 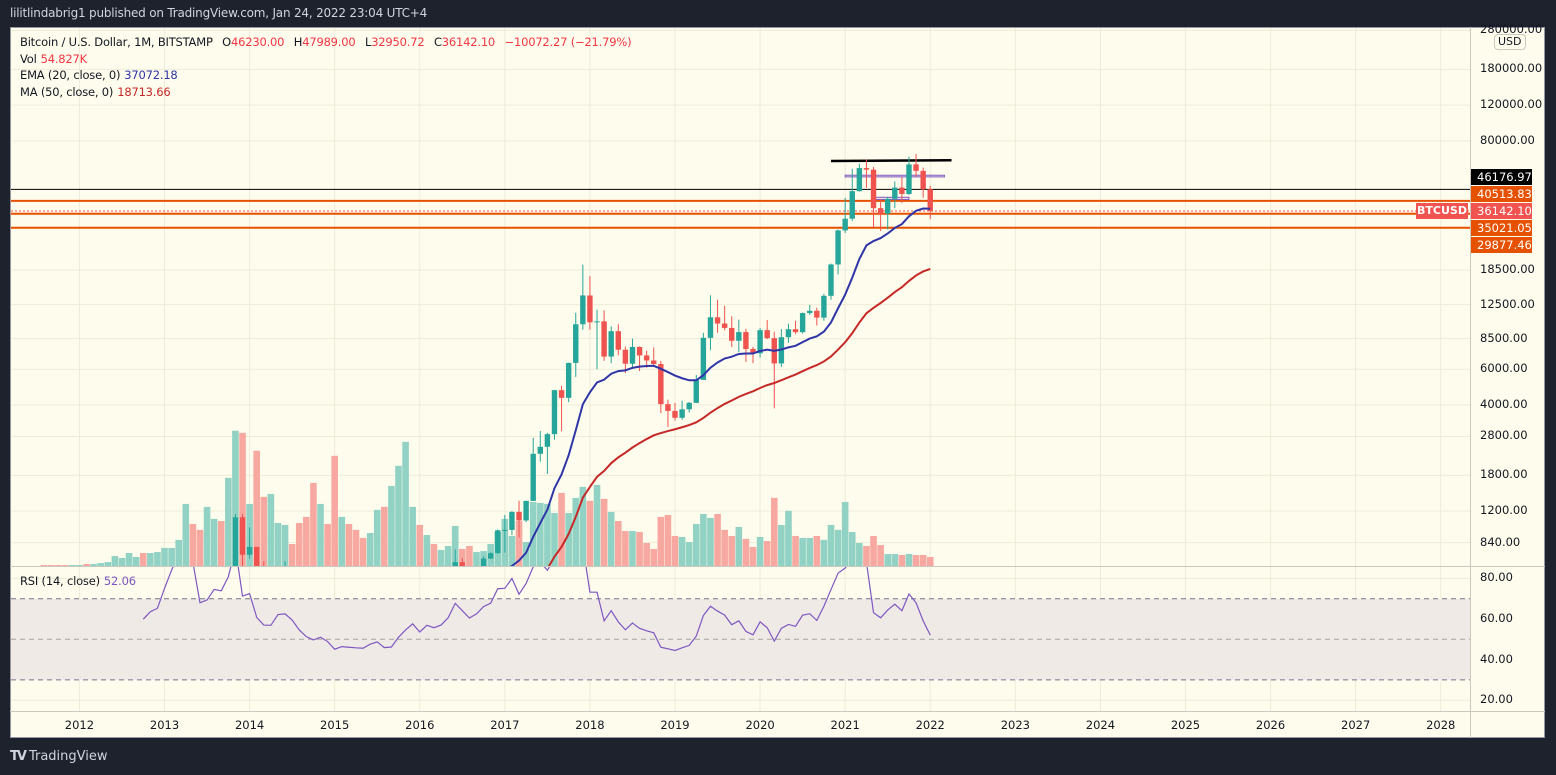 I want to click on symbol-name: Bitcoin / U.S. Dollar, 1M, BITSTAMP, so click(x=116, y=42).